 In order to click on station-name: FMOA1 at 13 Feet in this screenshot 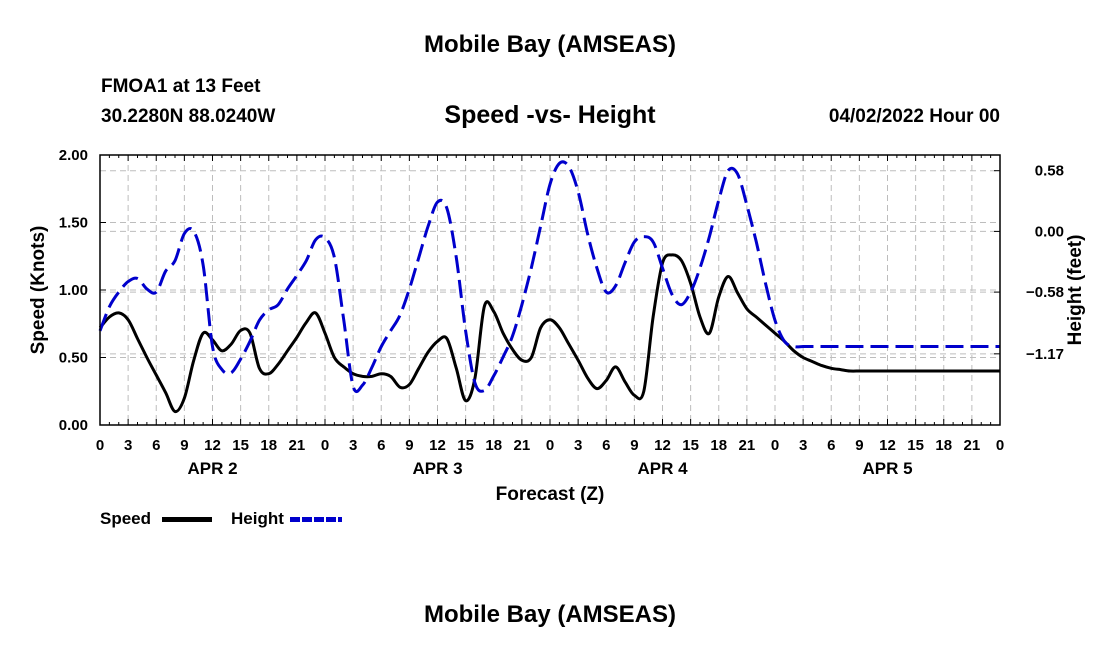, I will do `click(181, 86)`.